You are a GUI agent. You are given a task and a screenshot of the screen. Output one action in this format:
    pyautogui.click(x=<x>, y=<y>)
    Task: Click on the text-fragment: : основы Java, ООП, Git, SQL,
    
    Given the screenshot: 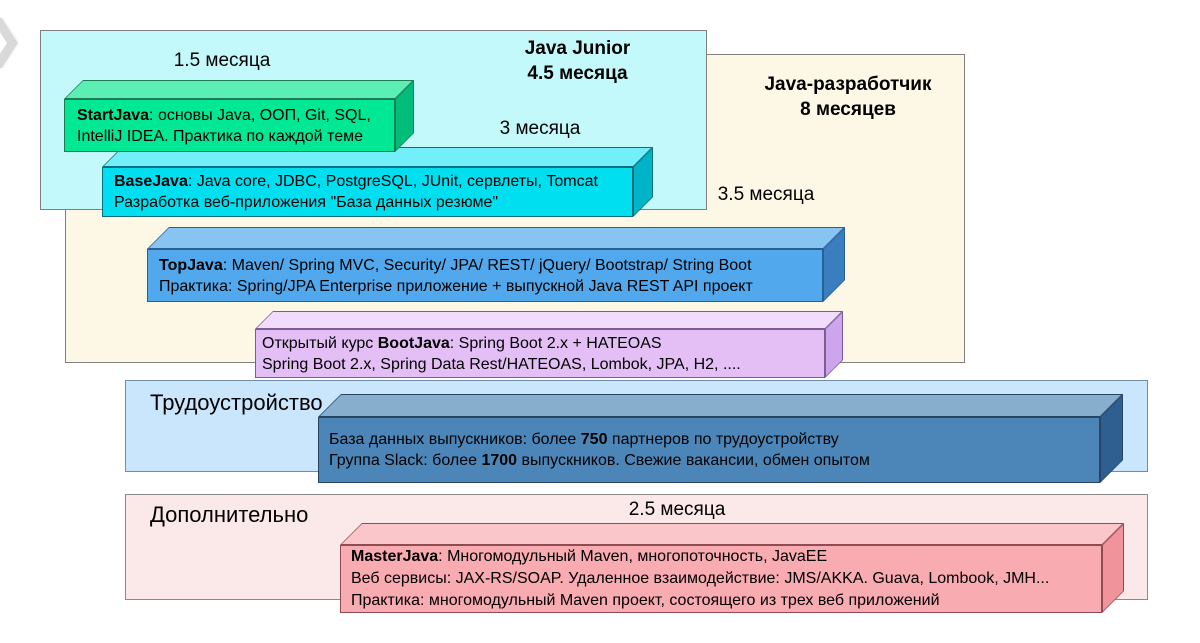 What is the action you would take?
    pyautogui.click(x=260, y=115)
    